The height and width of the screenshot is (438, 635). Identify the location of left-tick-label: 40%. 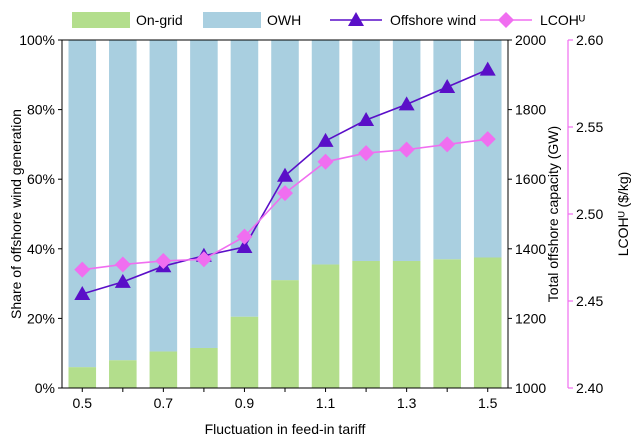
(41, 249).